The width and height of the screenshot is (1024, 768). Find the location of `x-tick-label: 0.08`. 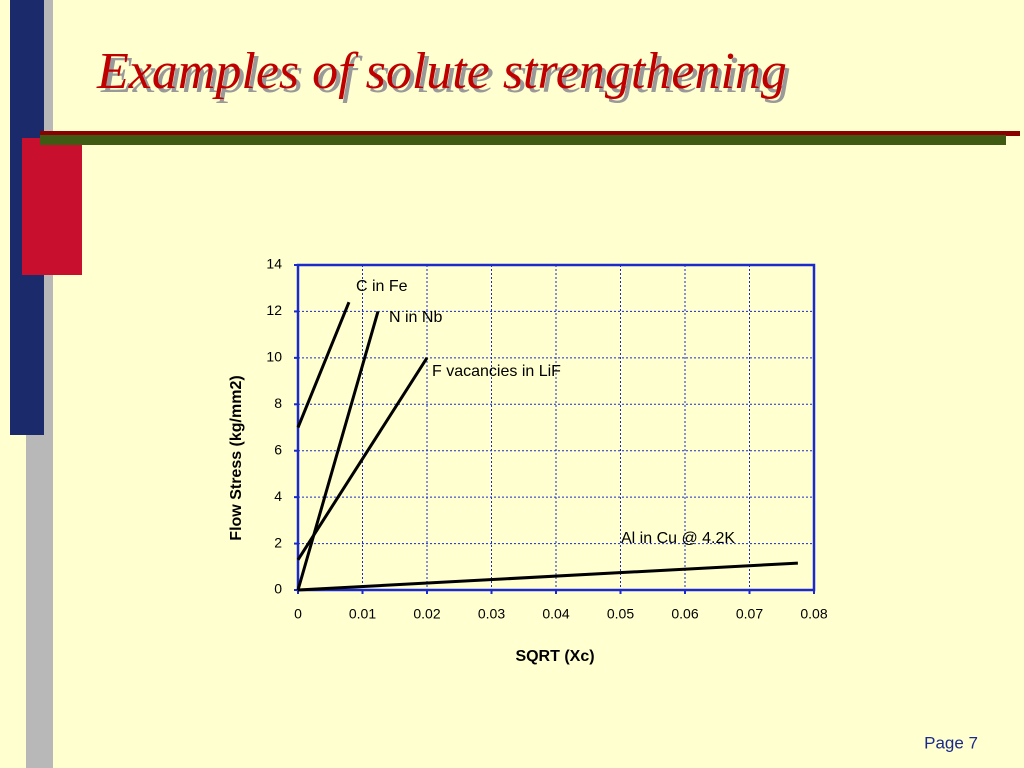

x-tick-label: 0.08 is located at coordinates (813, 614).